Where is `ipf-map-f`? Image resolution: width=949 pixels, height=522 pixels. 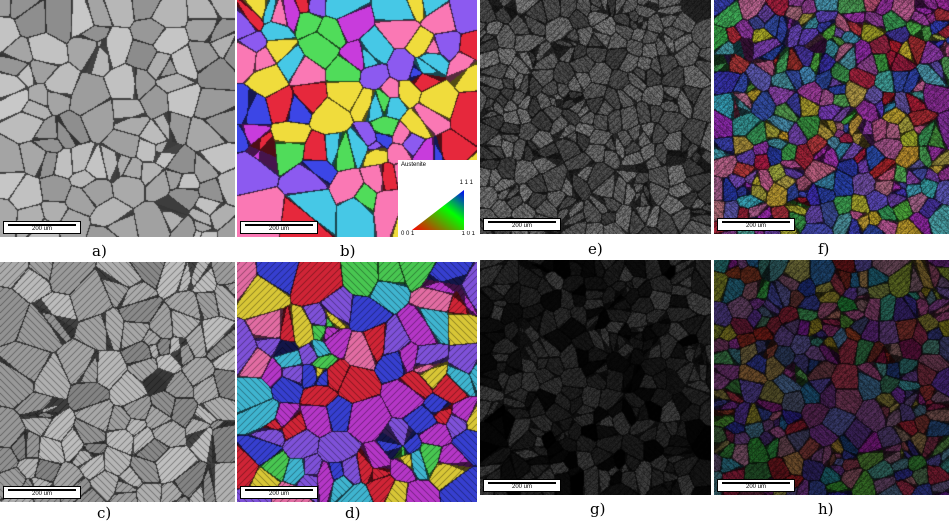 ipf-map-f is located at coordinates (831, 117).